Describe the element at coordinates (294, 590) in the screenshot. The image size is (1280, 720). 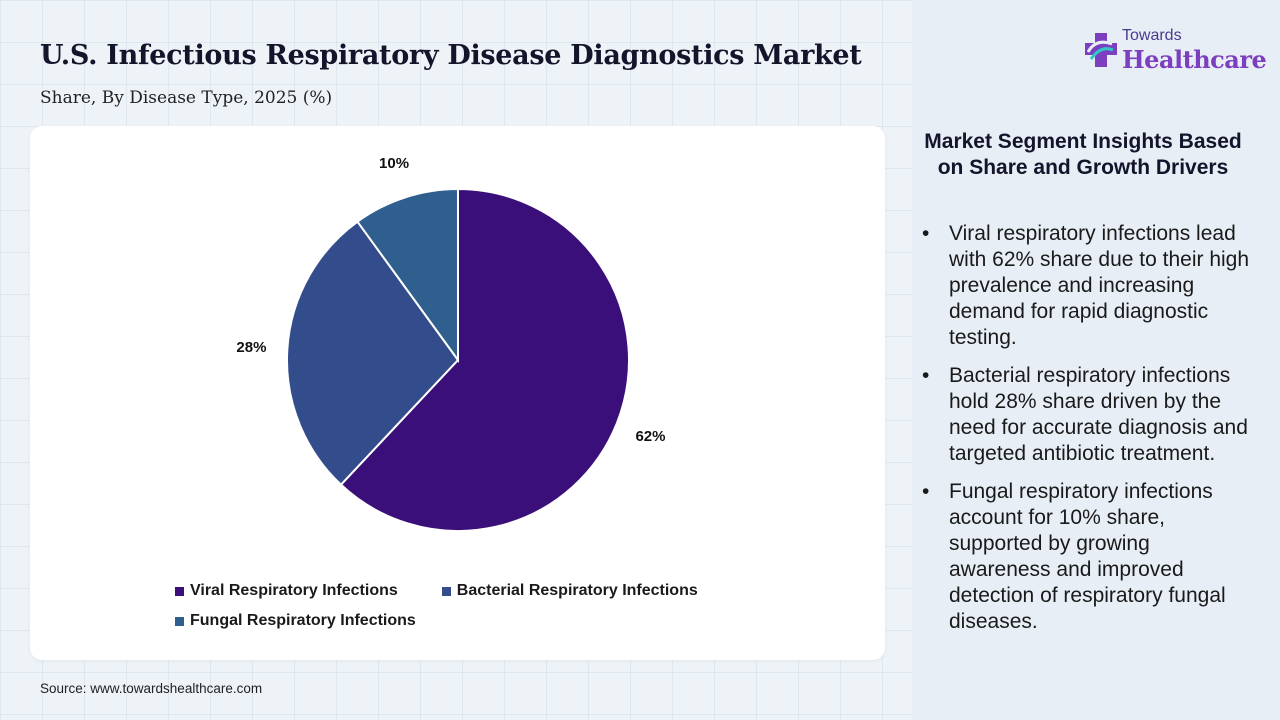
I see `legend-label-viral: Viral Respiratory Infections` at that location.